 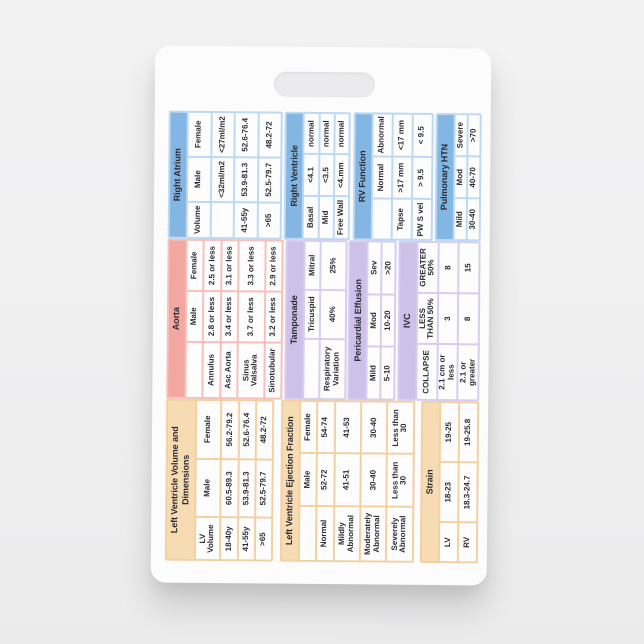 I want to click on table-cell: 2.5 or less, so click(x=212, y=266).